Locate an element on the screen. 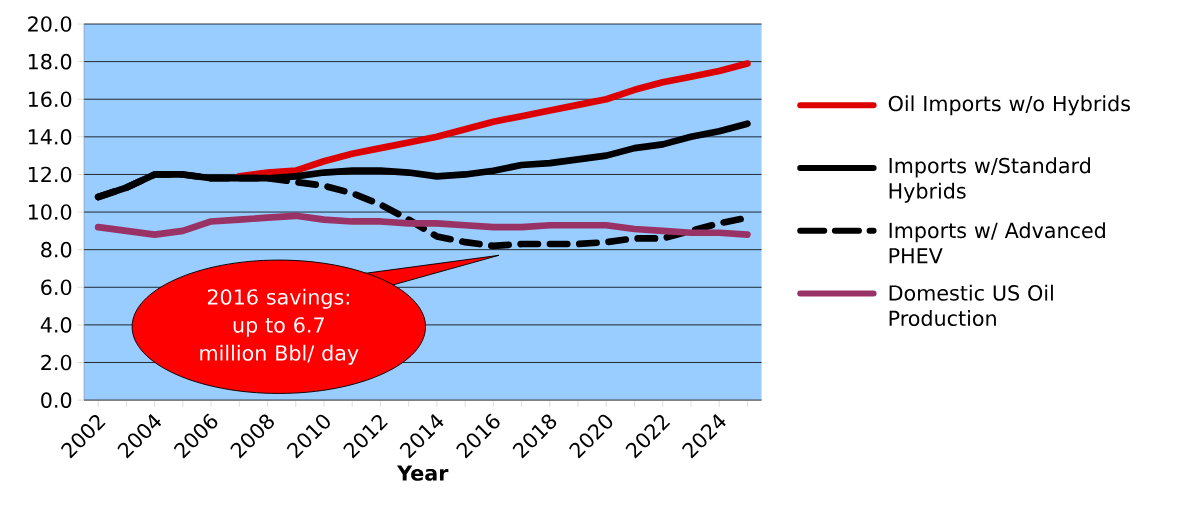  y-tick-label: 18.0 is located at coordinates (50, 61).